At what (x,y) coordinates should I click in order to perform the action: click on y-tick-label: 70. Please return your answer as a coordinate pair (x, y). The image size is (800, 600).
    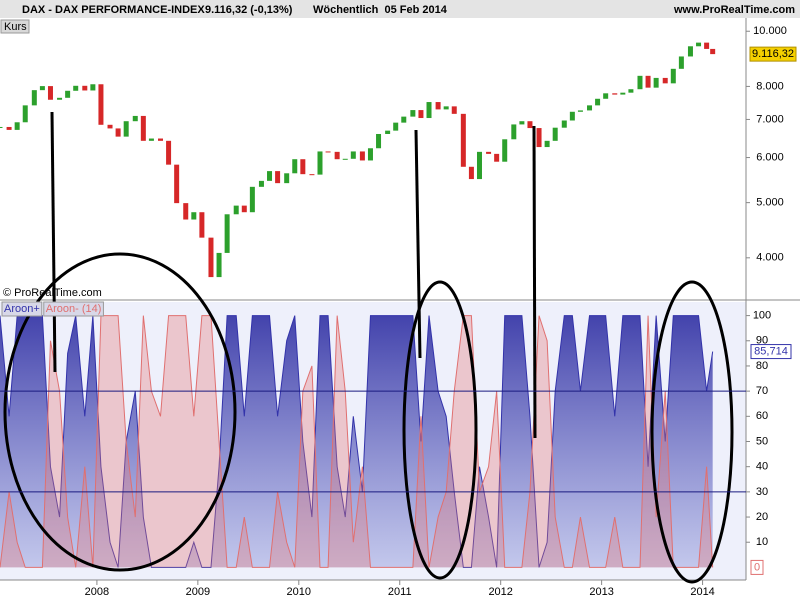
    Looking at the image, I should click on (762, 391).